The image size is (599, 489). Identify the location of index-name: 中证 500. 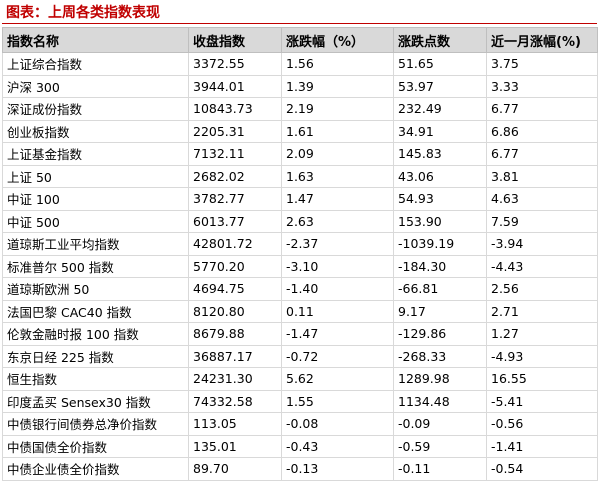
(95, 221).